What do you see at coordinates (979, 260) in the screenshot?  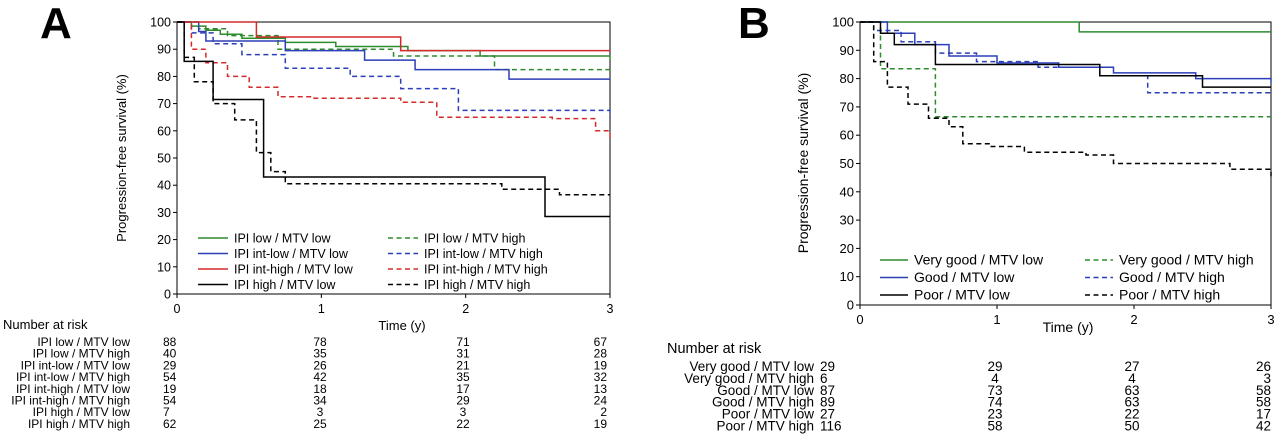 I see `legend-entry: Very good / MTV low` at bounding box center [979, 260].